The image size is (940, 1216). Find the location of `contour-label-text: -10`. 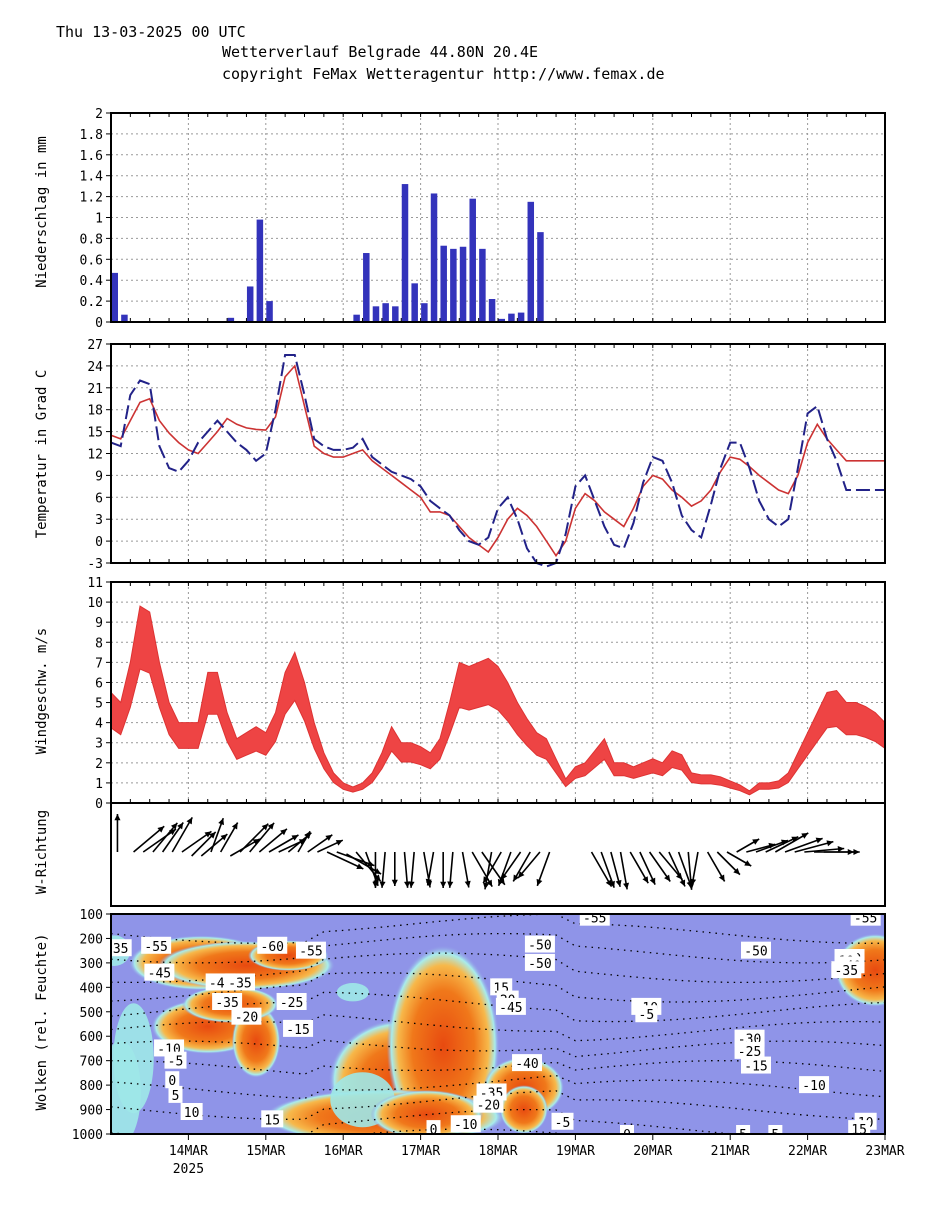

contour-label-text: -10 is located at coordinates (465, 1125).